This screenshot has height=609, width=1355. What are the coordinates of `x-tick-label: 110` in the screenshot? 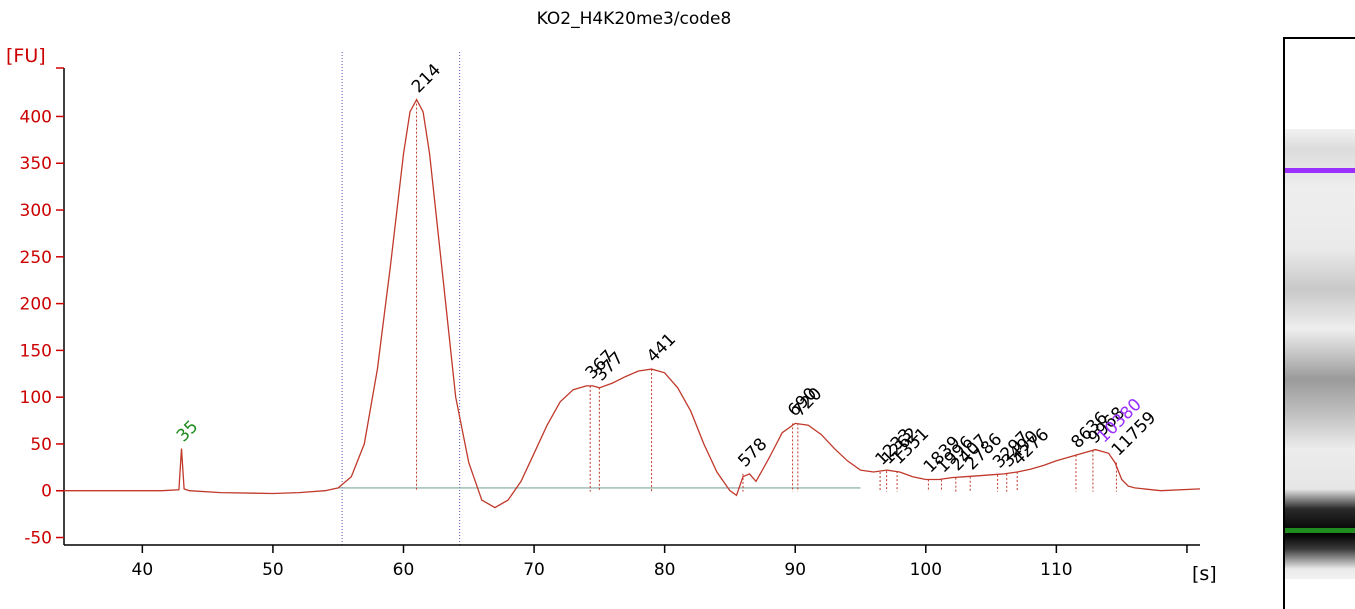 It's located at (1056, 570).